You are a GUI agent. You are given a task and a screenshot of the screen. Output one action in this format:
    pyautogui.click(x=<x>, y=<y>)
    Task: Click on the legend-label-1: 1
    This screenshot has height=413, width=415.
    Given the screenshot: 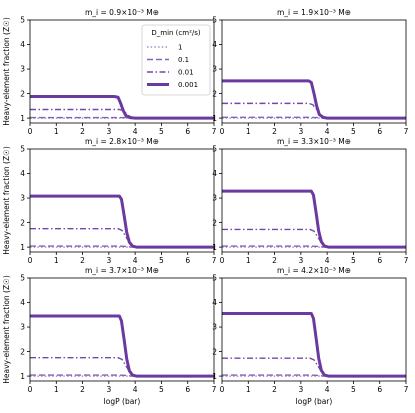 What is the action you would take?
    pyautogui.click(x=180, y=48)
    